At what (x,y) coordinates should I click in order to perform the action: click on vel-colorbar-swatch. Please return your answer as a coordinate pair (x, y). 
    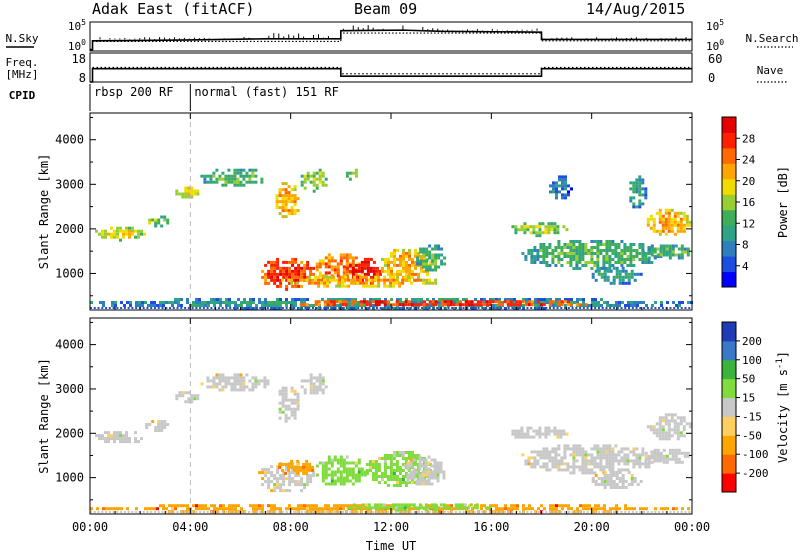
    Looking at the image, I should click on (729, 464).